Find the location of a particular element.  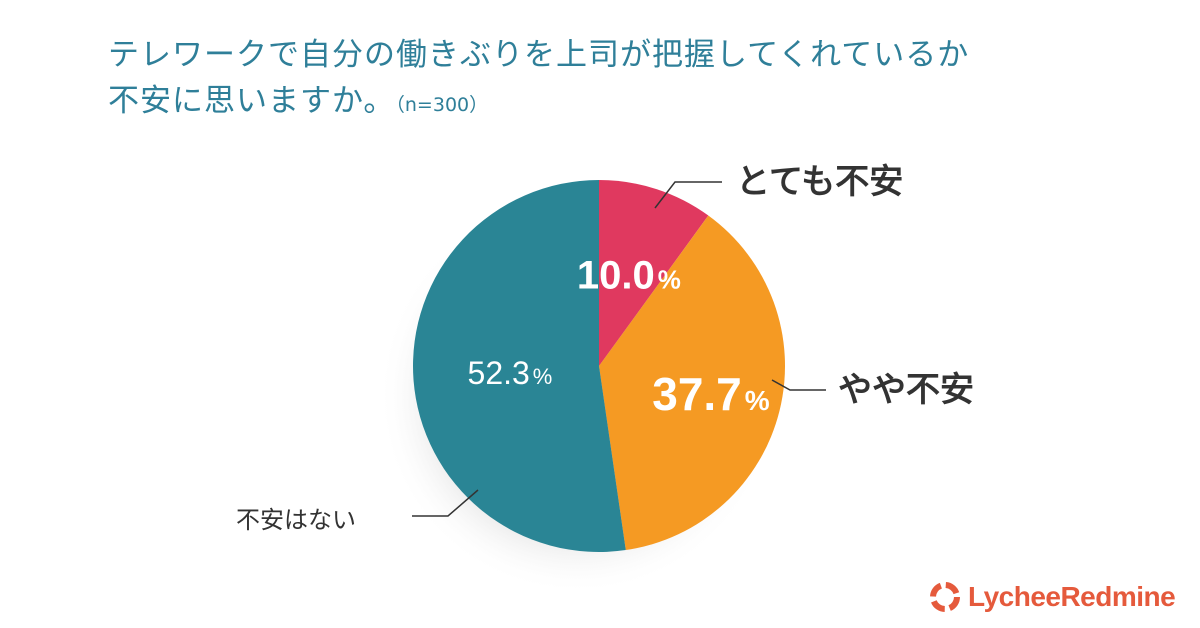

logo-text: LycheeRedmine is located at coordinates (1072, 596).